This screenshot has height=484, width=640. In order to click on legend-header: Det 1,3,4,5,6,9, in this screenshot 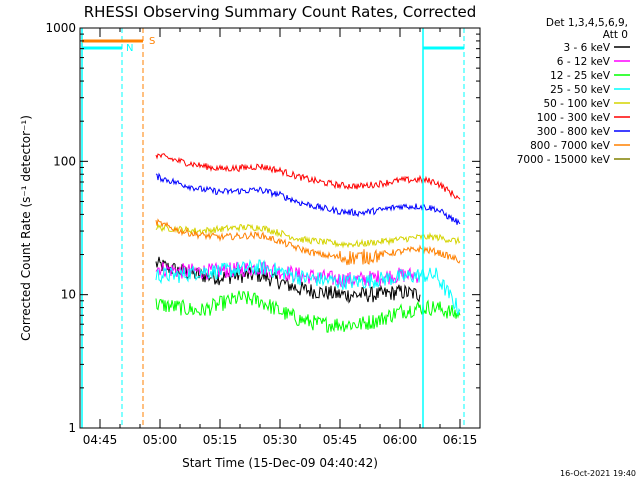, I will do `click(587, 23)`.